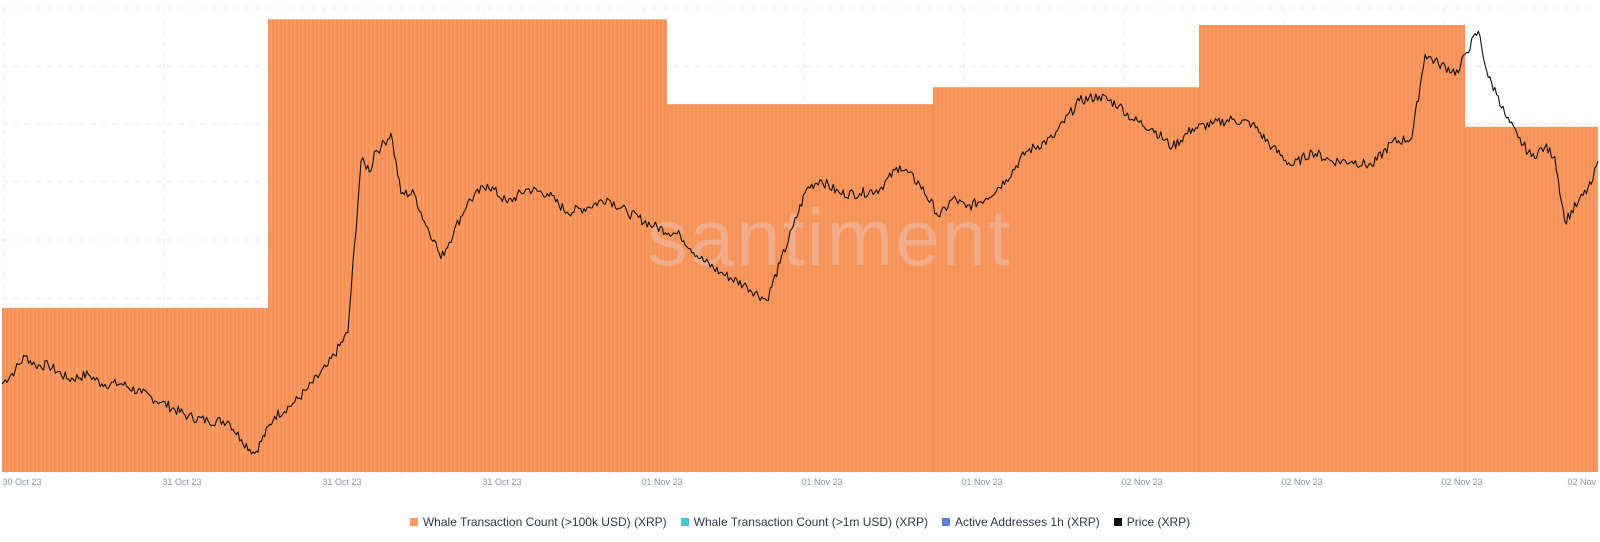 The width and height of the screenshot is (1600, 542). I want to click on x-tick-label: 30 Oct 23, so click(21, 482).